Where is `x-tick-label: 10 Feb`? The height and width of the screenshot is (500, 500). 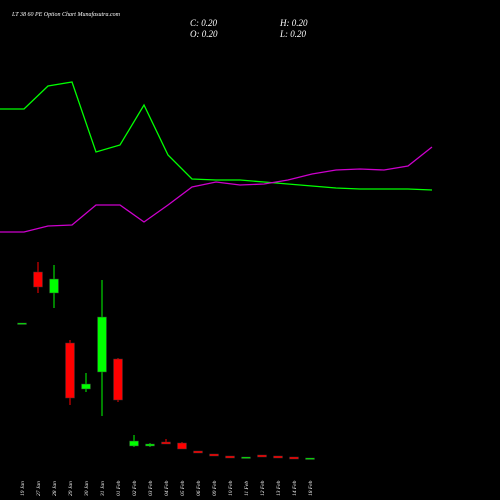
x-tick-label: 10 Feb is located at coordinates (231, 488).